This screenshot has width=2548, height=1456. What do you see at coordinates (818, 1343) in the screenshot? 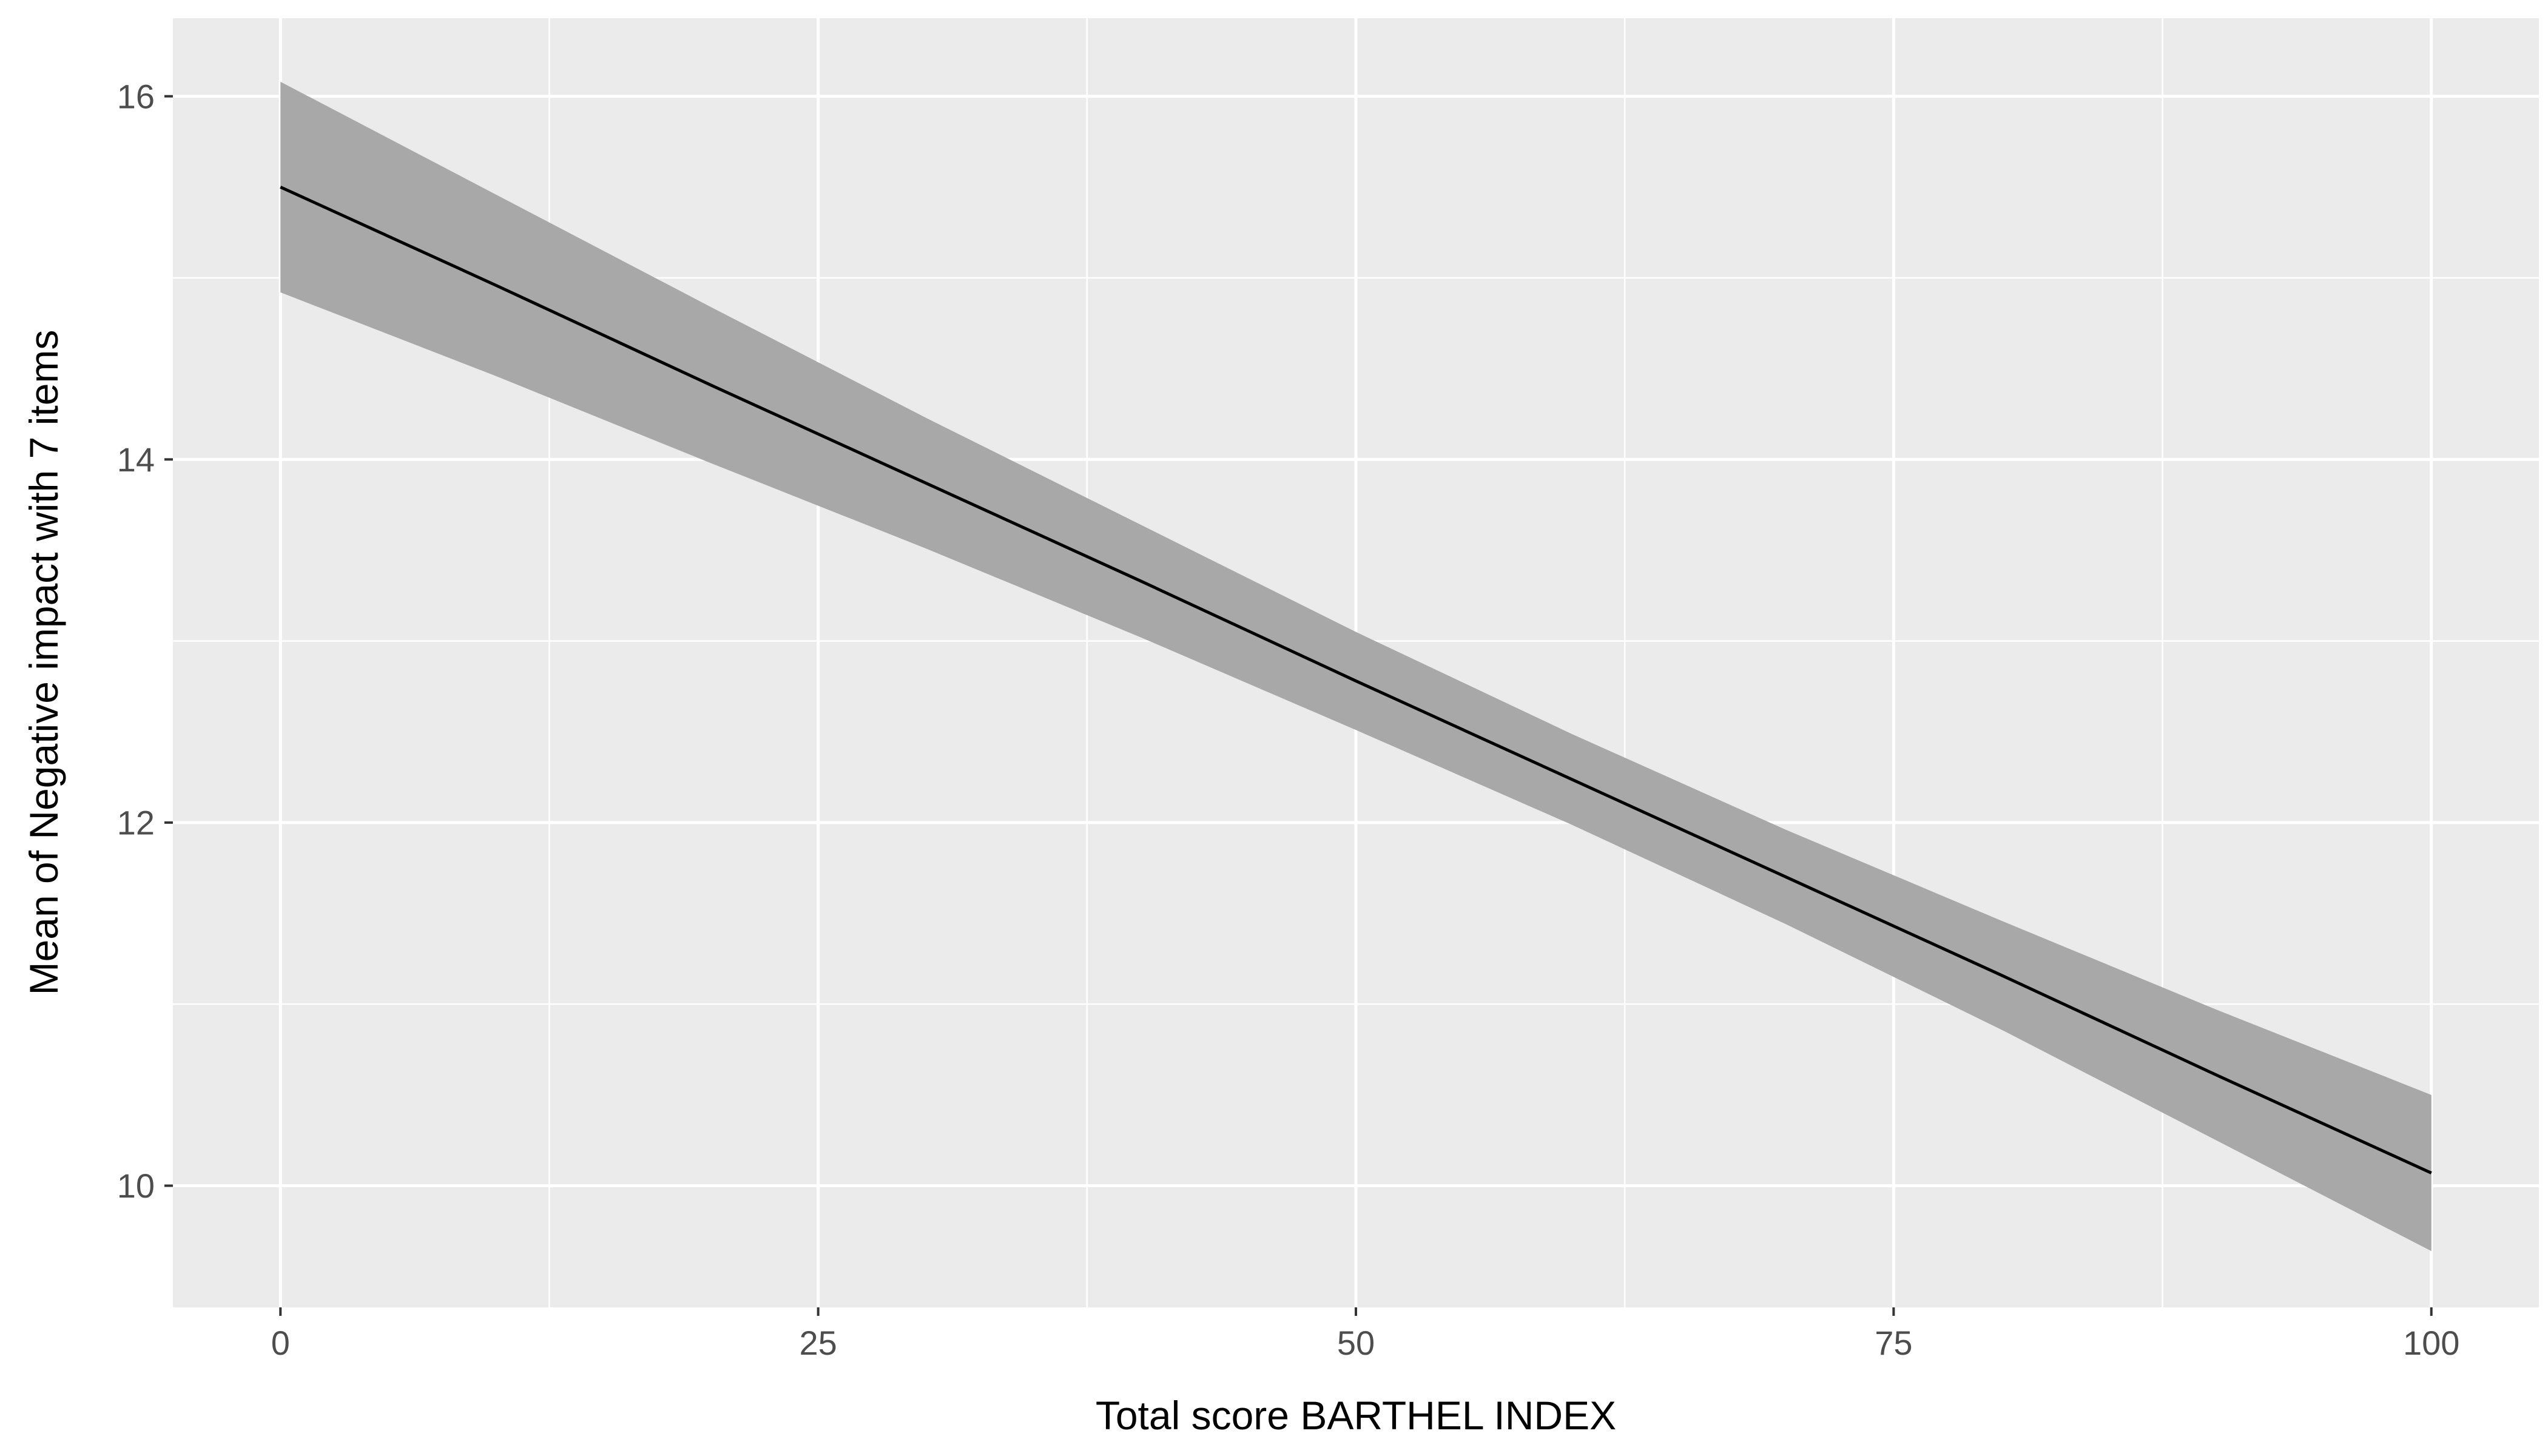
I see `svg-text: 25` at bounding box center [818, 1343].